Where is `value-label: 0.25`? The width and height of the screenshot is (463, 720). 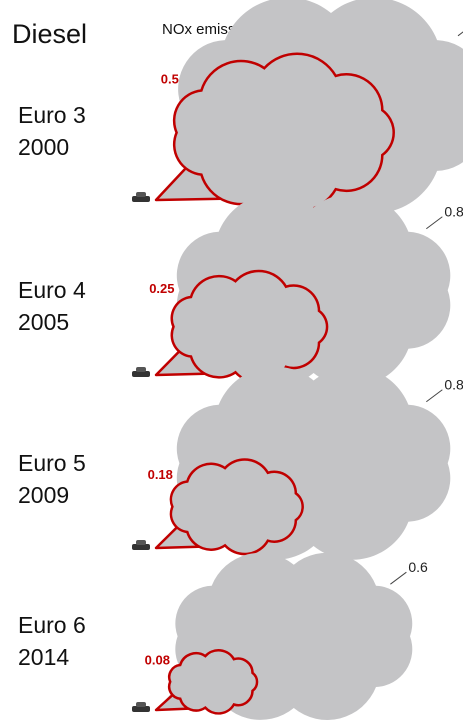
value-label: 0.25 is located at coordinates (161, 288).